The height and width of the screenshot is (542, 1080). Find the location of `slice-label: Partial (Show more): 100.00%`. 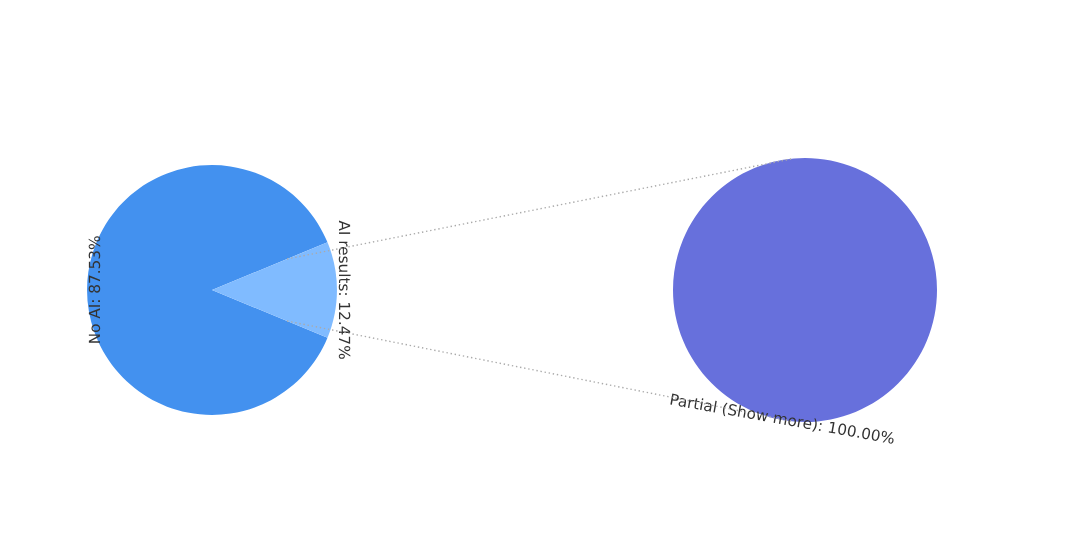

slice-label: Partial (Show more): 100.00% is located at coordinates (783, 419).